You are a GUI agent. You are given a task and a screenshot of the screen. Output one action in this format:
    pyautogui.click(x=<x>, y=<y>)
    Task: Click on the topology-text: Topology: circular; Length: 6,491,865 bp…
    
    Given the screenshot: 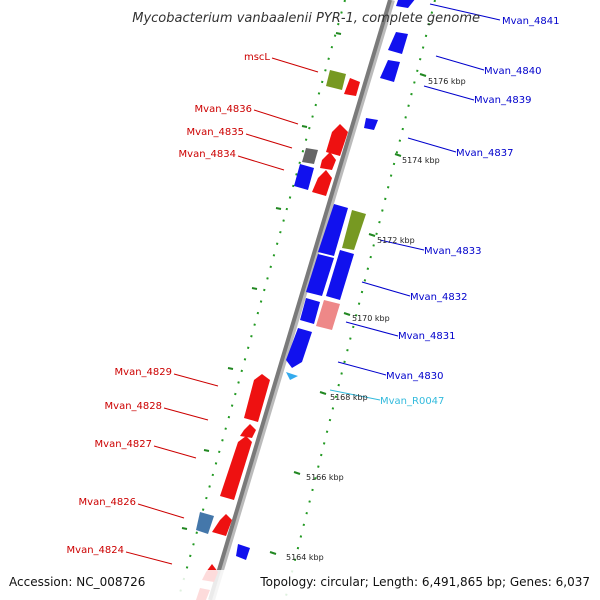 What is the action you would take?
    pyautogui.click(x=424, y=582)
    